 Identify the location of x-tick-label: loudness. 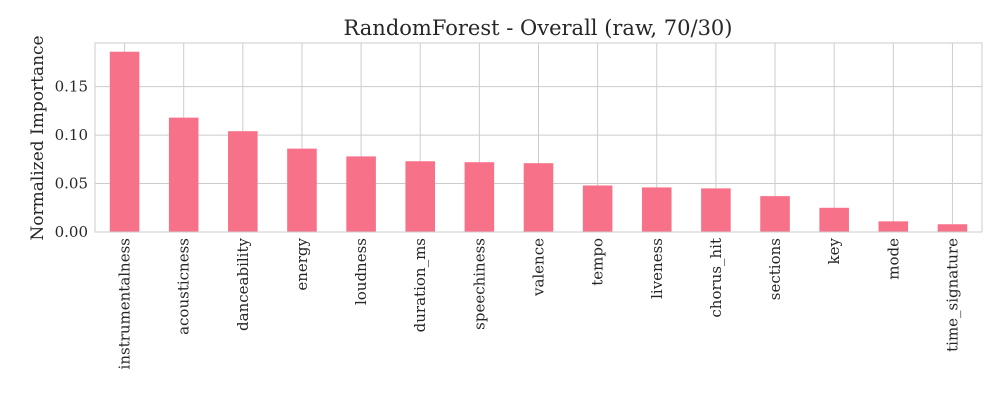
(361, 271).